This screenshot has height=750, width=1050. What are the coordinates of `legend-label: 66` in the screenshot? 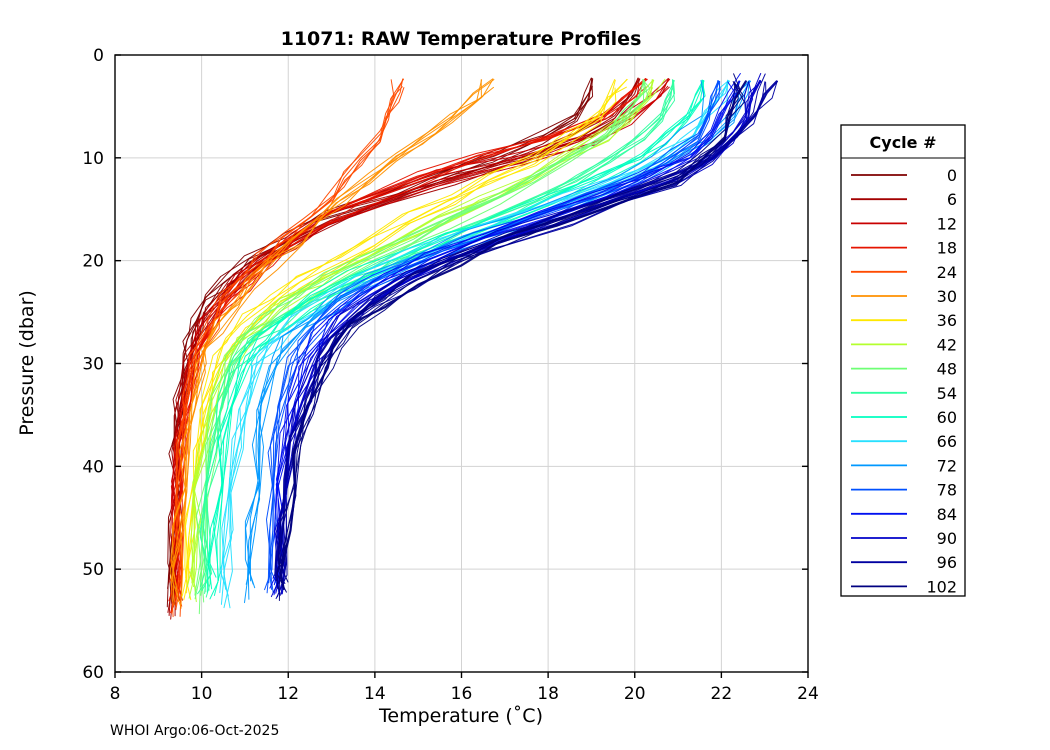 It's located at (947, 441).